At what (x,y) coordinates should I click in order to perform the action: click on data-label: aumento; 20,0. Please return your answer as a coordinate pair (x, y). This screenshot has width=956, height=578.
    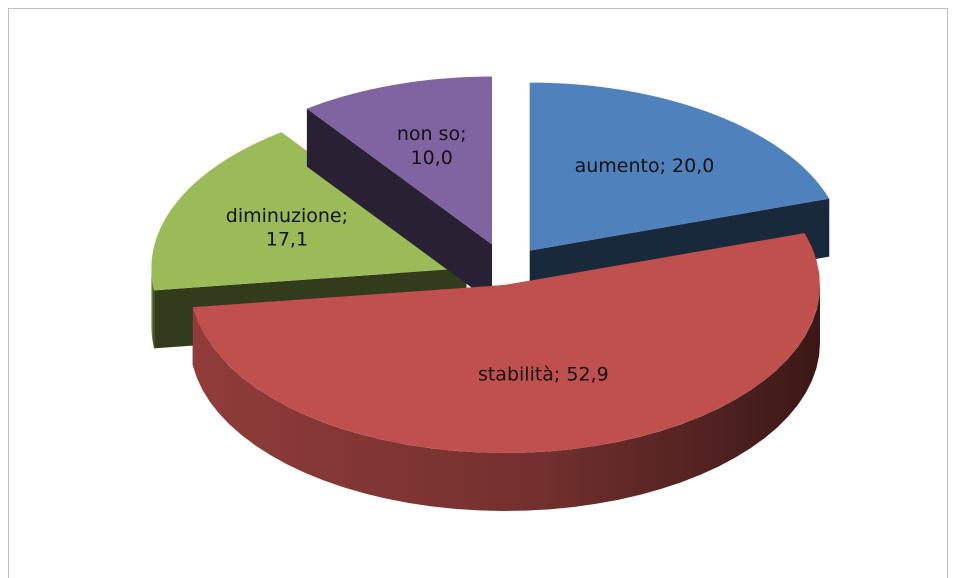
    Looking at the image, I should click on (645, 166).